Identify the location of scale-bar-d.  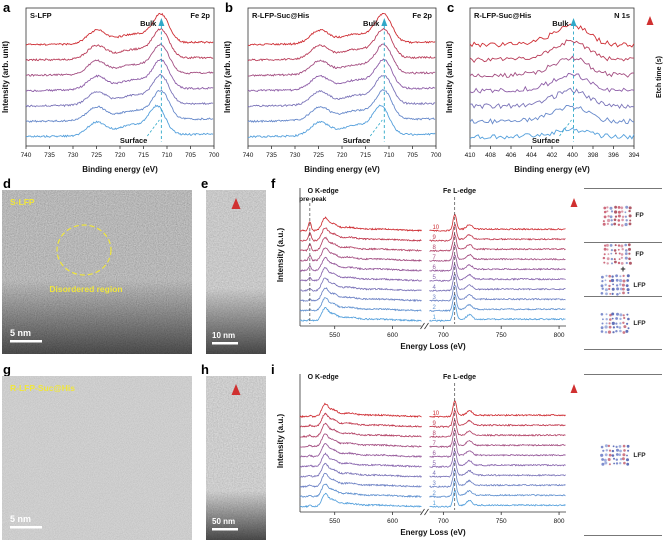
(26, 341).